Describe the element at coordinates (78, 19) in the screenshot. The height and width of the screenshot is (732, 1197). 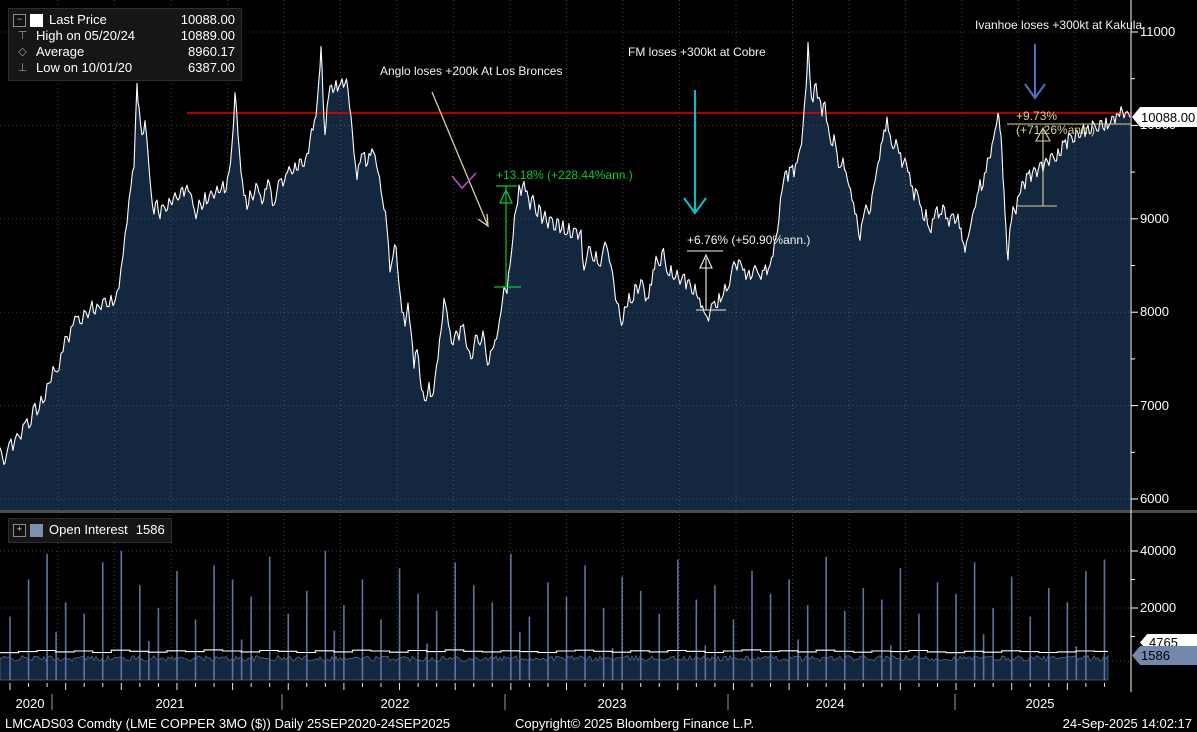
I see `legend-label: Last Price` at that location.